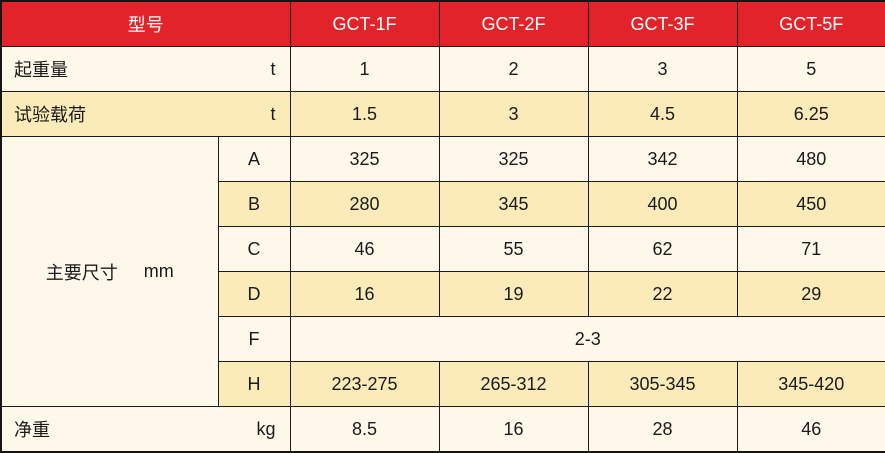  Describe the element at coordinates (32, 430) in the screenshot. I see `net-weight-label: 净重` at that location.